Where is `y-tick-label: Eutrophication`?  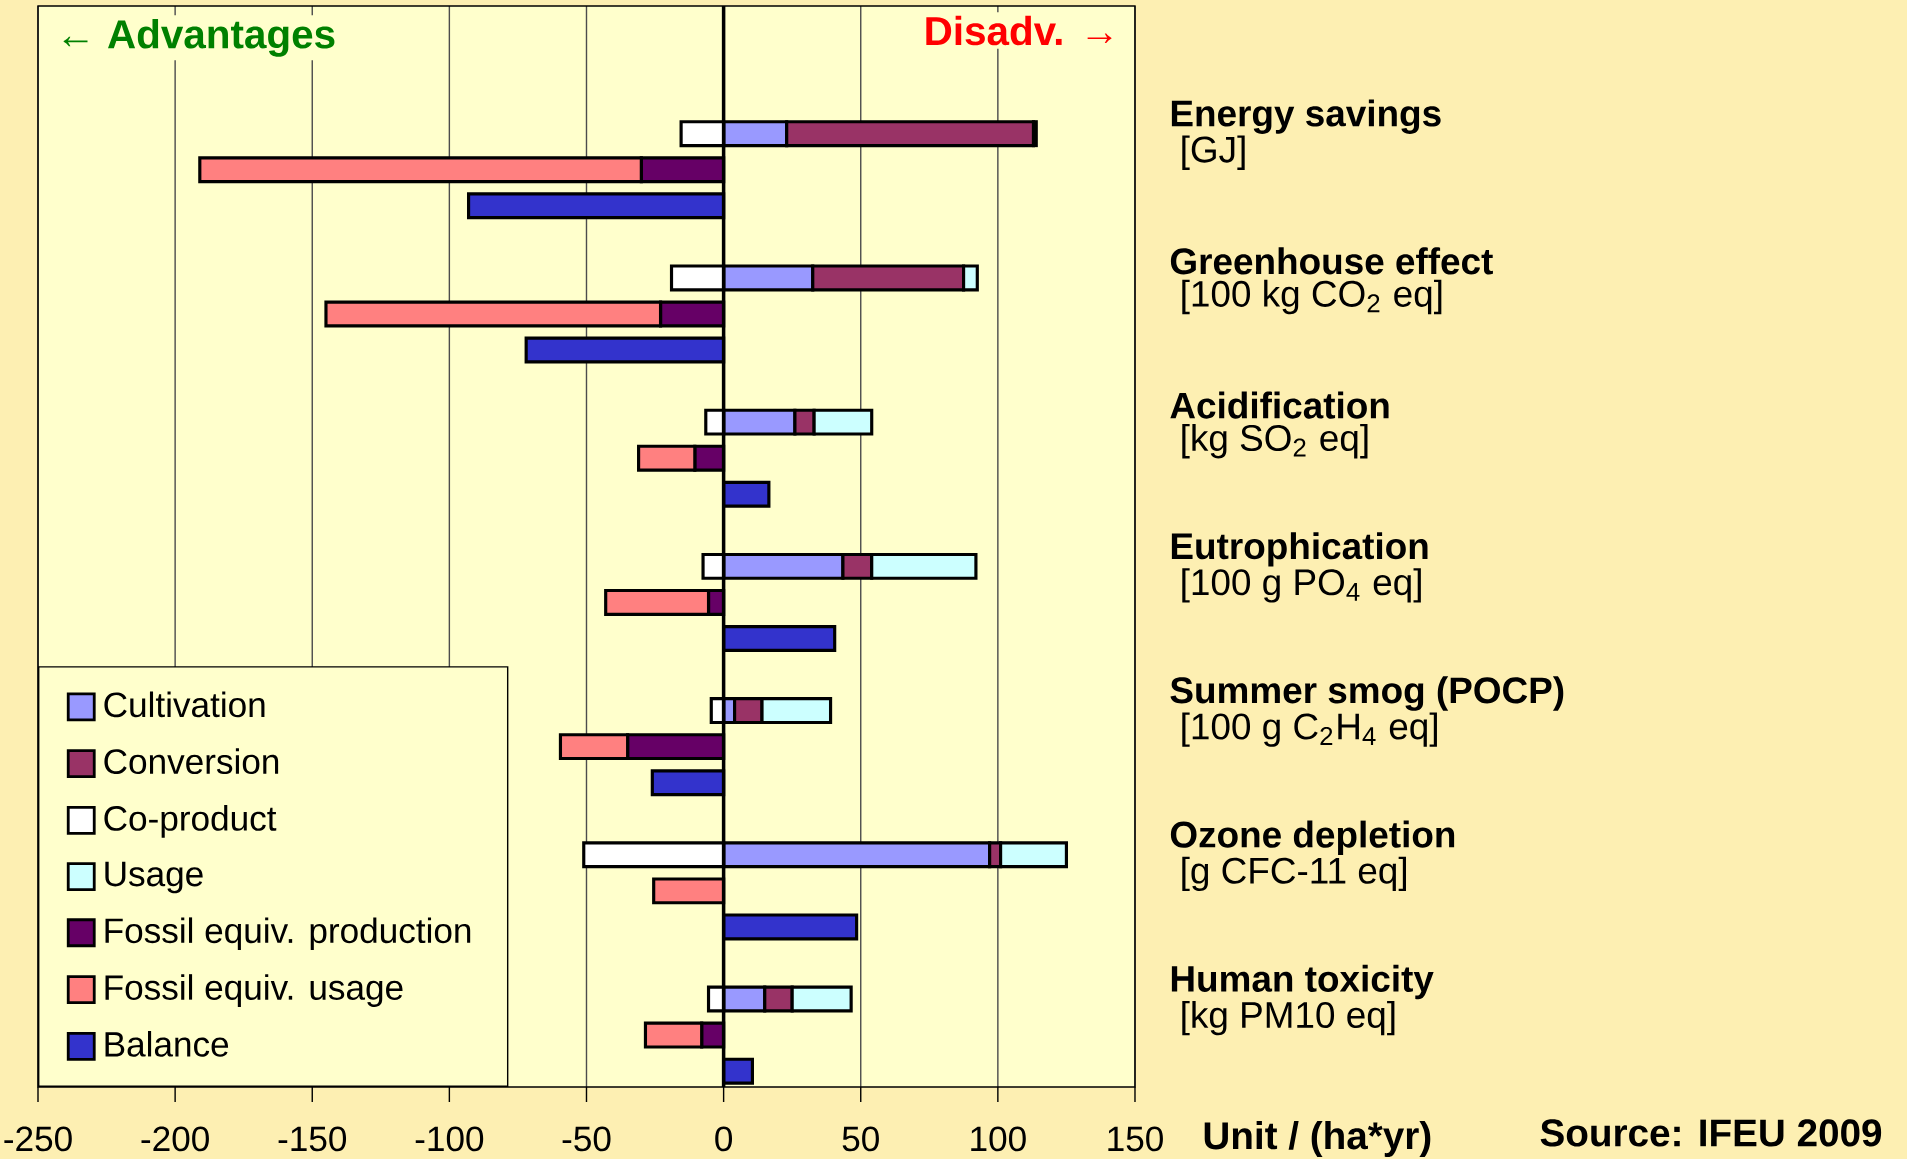 y-tick-label: Eutrophication is located at coordinates (1299, 549).